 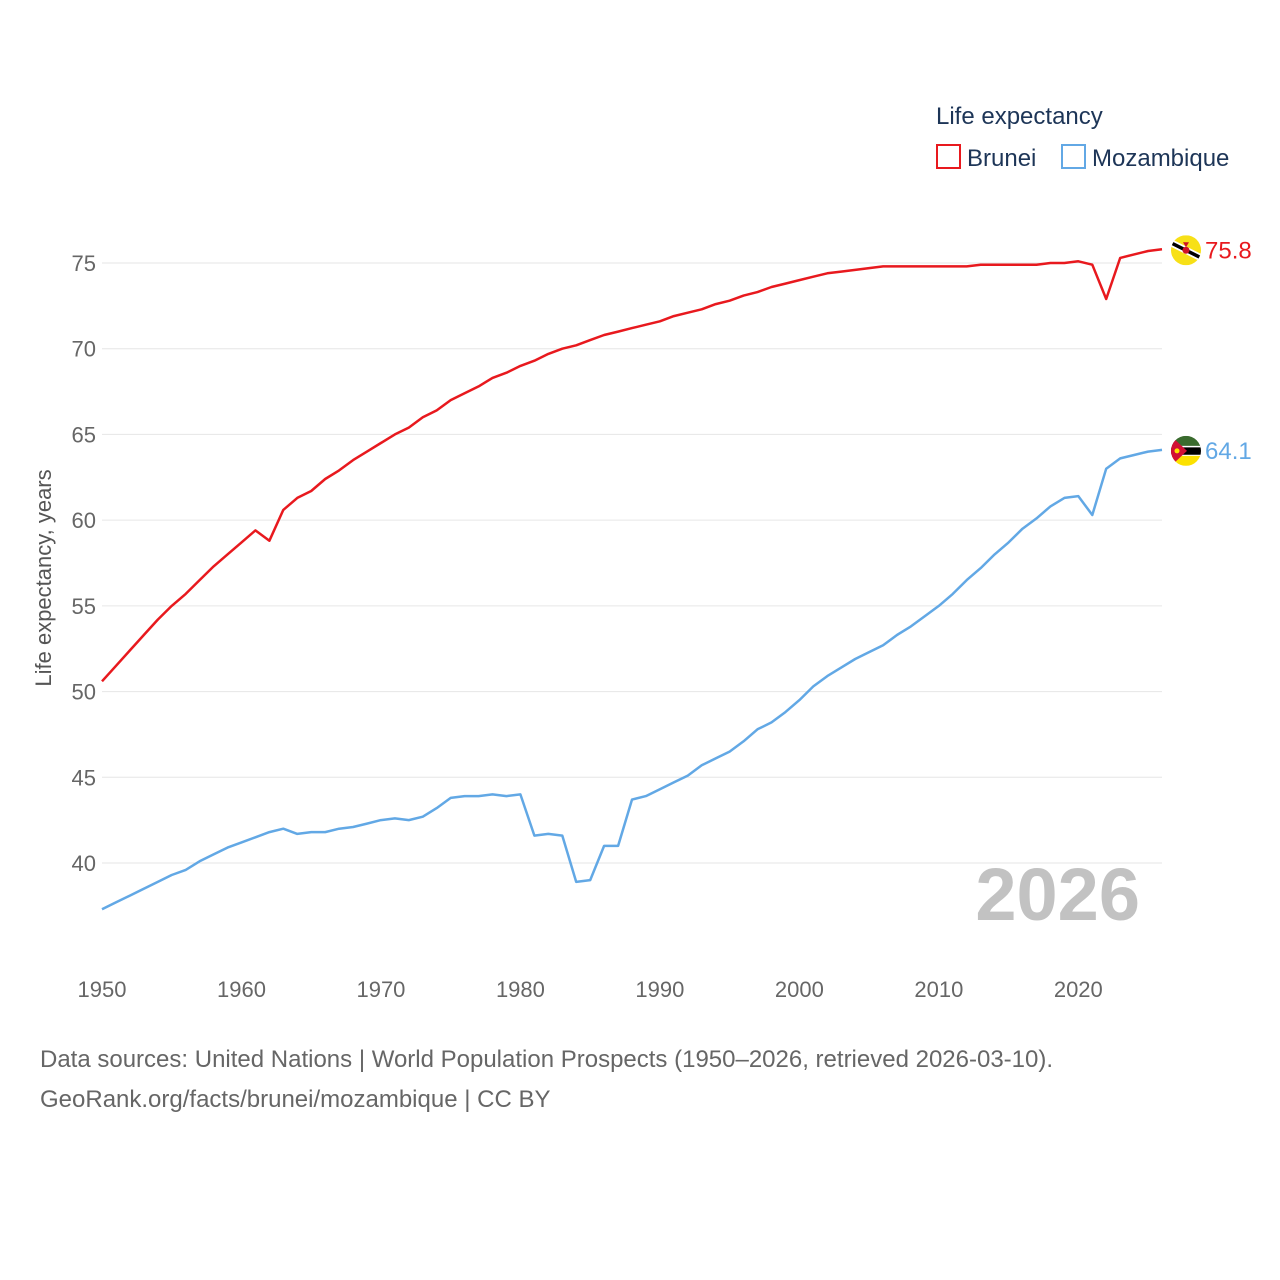 I want to click on y-tick-label: 45, so click(x=84, y=777).